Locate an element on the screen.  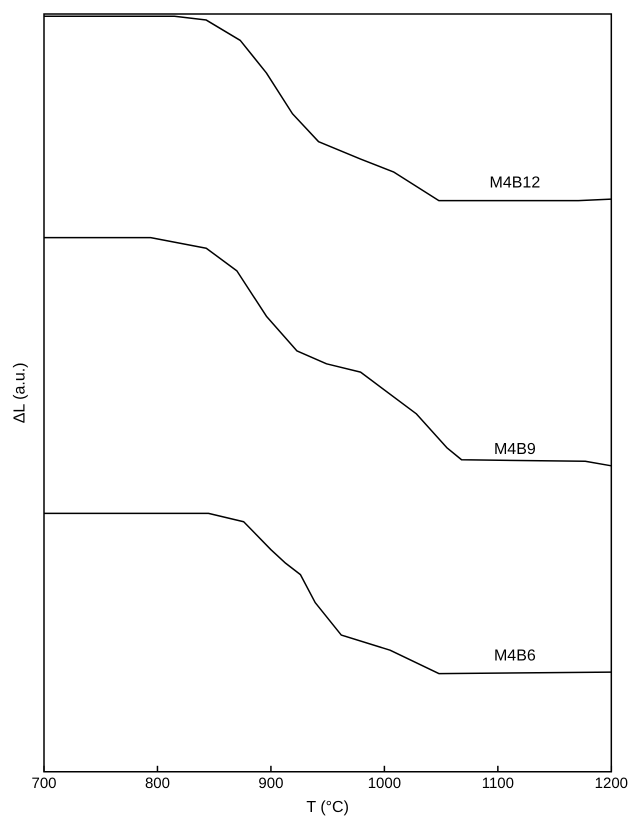
x-tick-label: 900 is located at coordinates (271, 783).